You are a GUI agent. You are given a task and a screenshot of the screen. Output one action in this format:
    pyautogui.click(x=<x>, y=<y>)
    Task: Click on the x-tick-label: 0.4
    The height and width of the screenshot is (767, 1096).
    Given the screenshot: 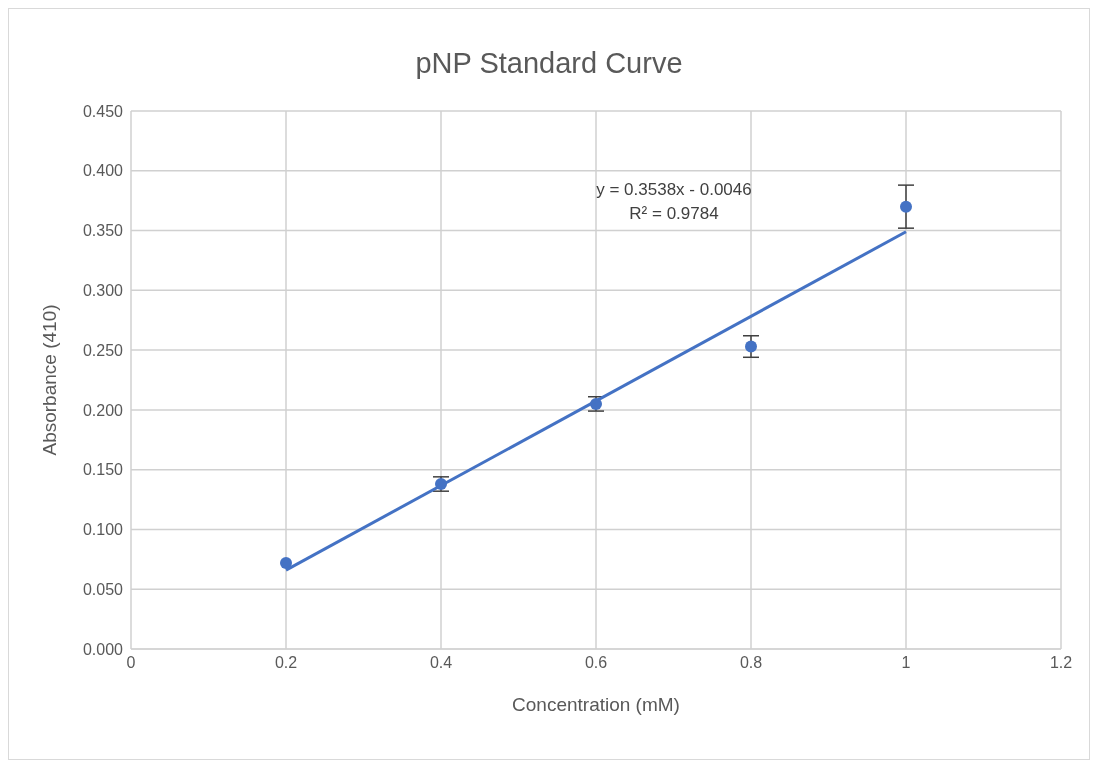 What is the action you would take?
    pyautogui.click(x=441, y=663)
    